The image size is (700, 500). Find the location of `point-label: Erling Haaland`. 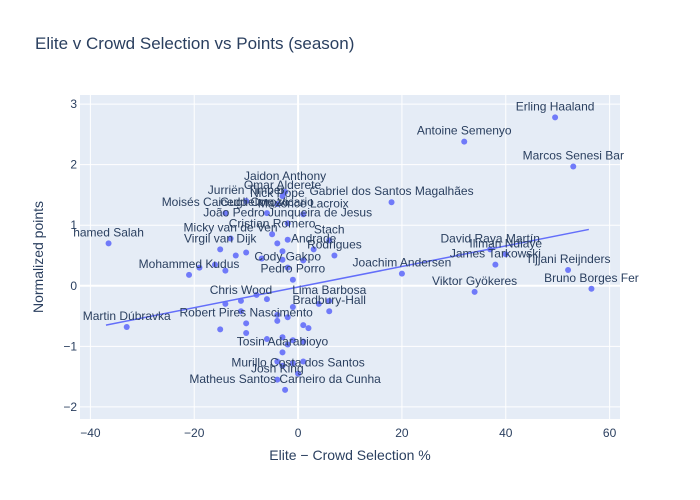

point-label: Erling Haaland is located at coordinates (555, 106).